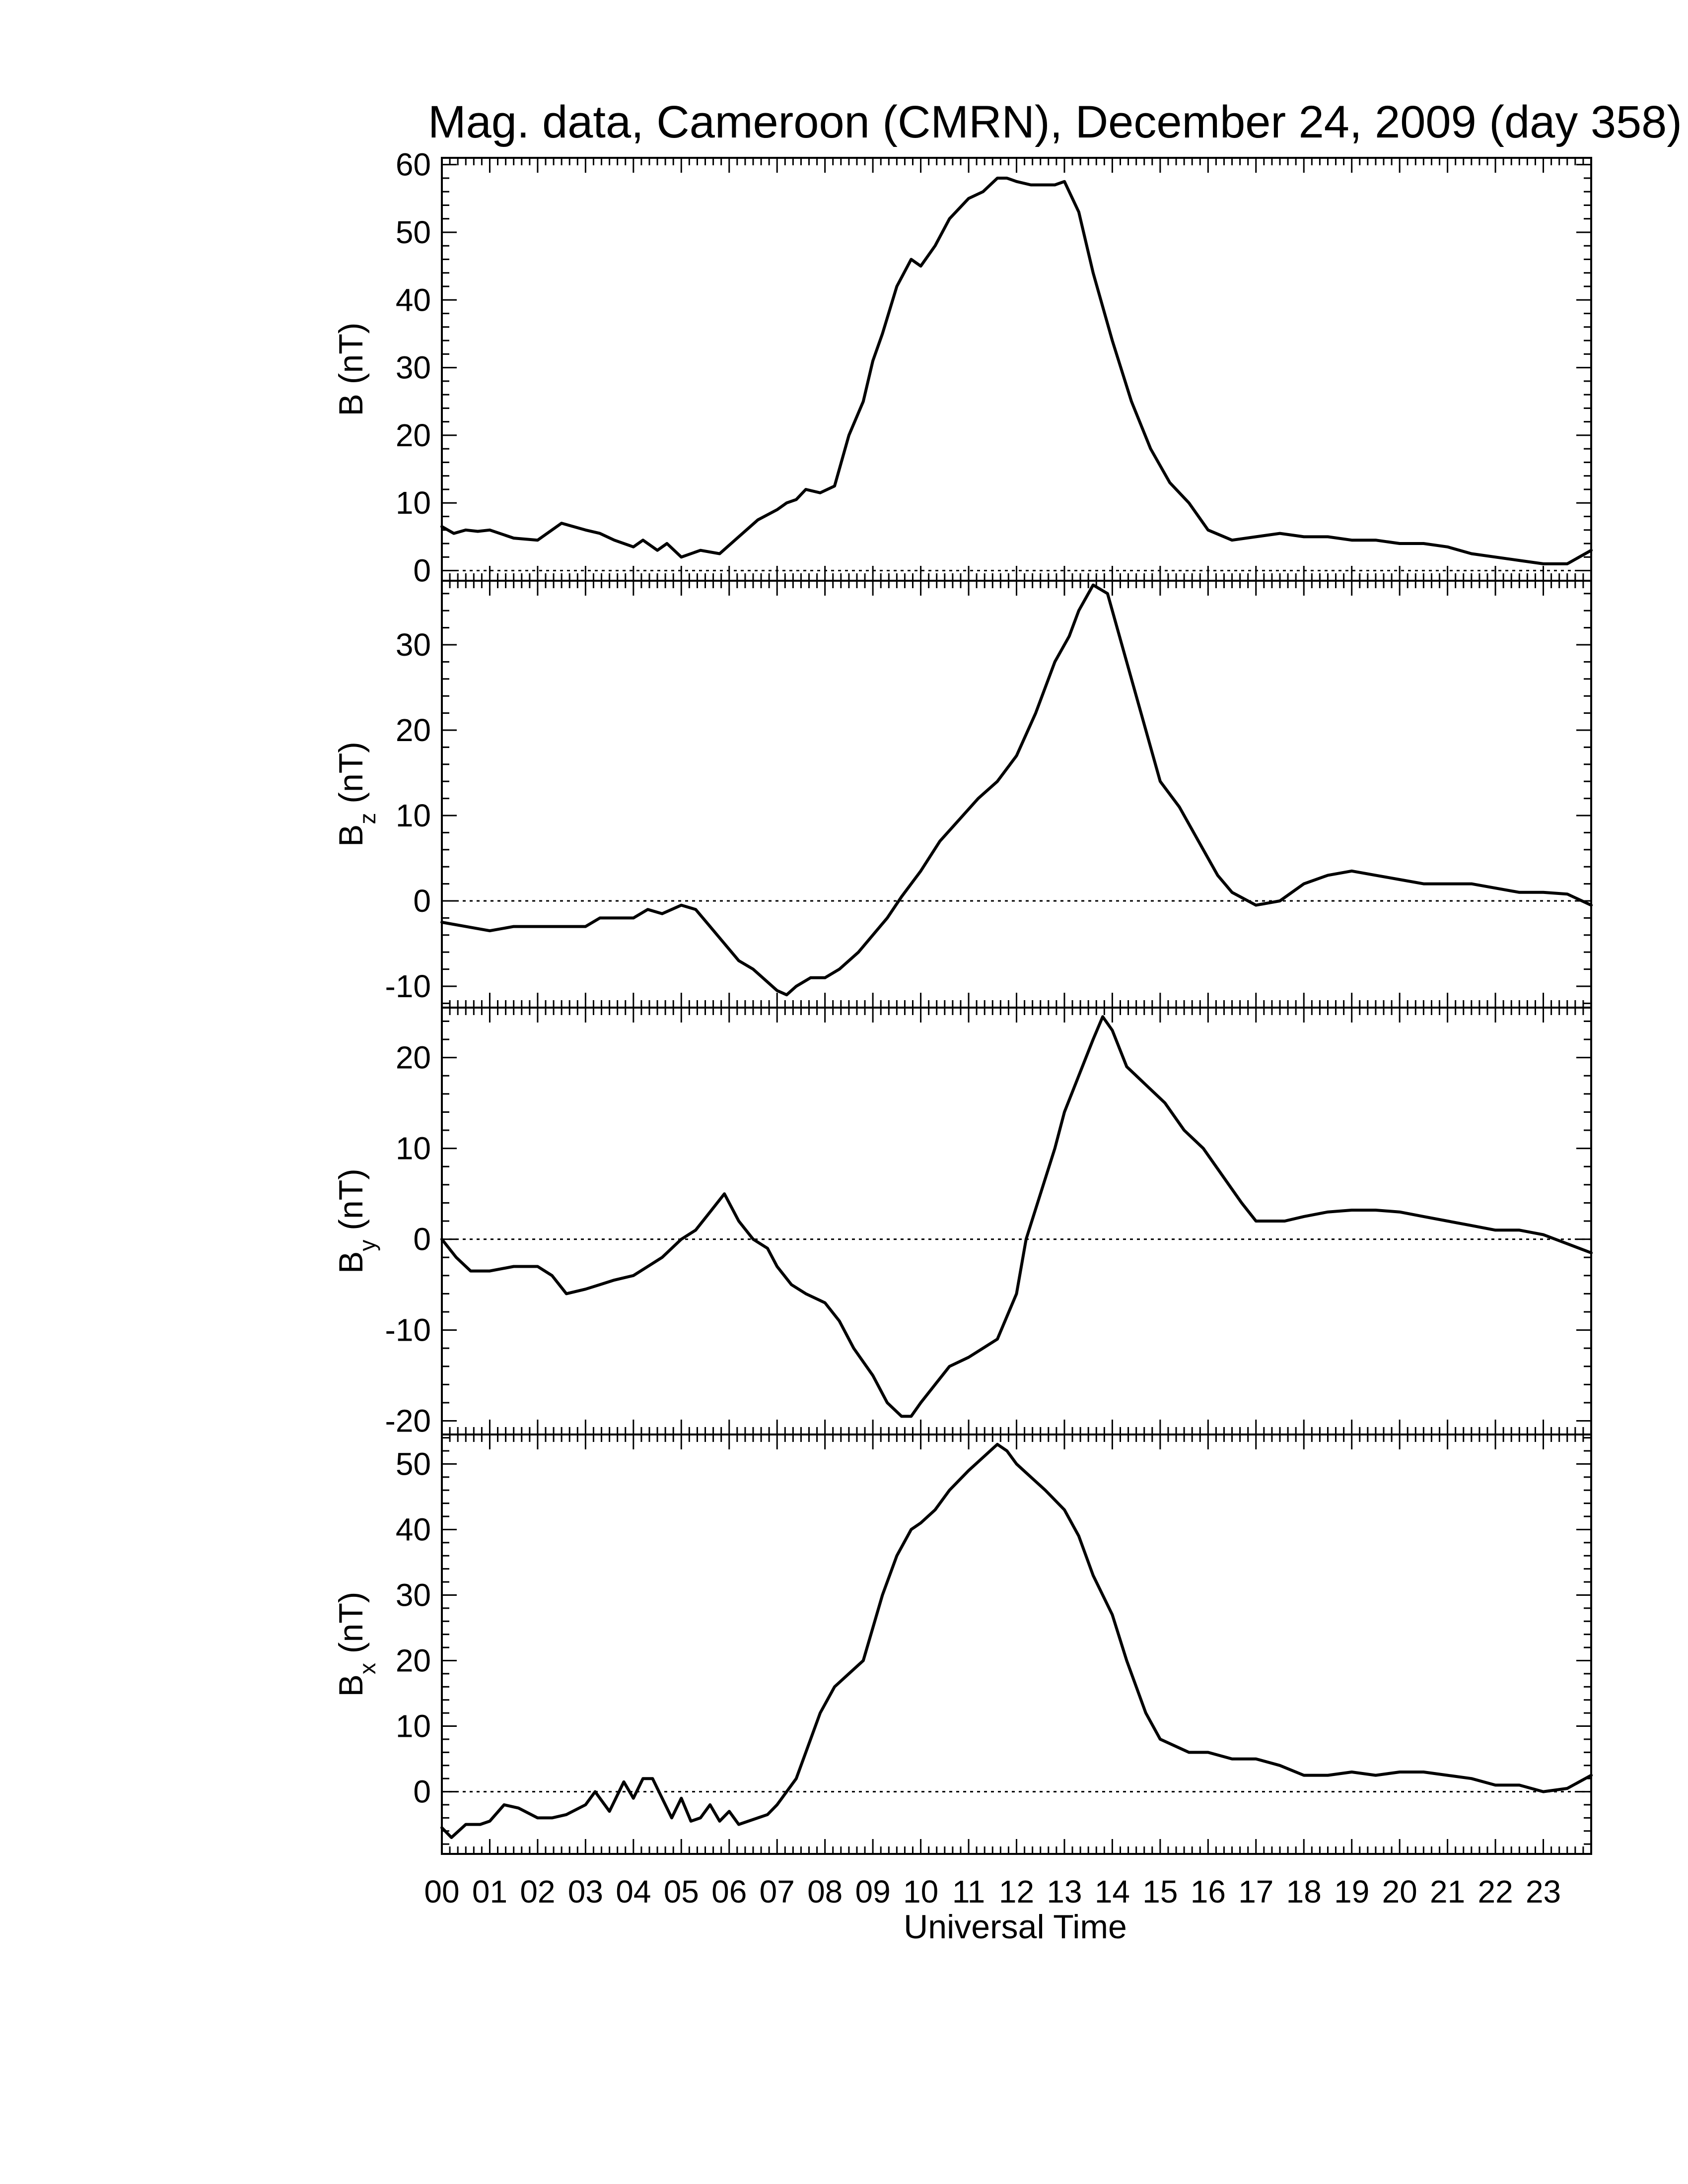  What do you see at coordinates (681, 1892) in the screenshot?
I see `x-tick-label: 05` at bounding box center [681, 1892].